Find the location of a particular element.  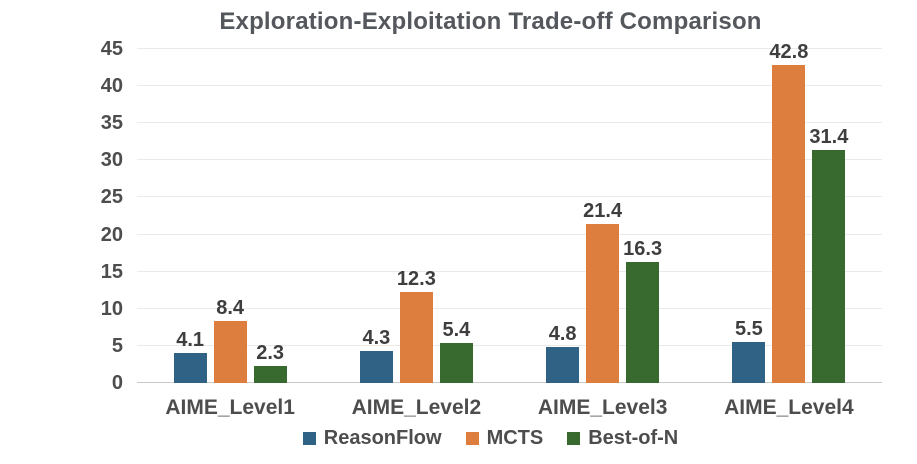

bar-MCTS-AIME_Level2: 12.3 is located at coordinates (416, 326).